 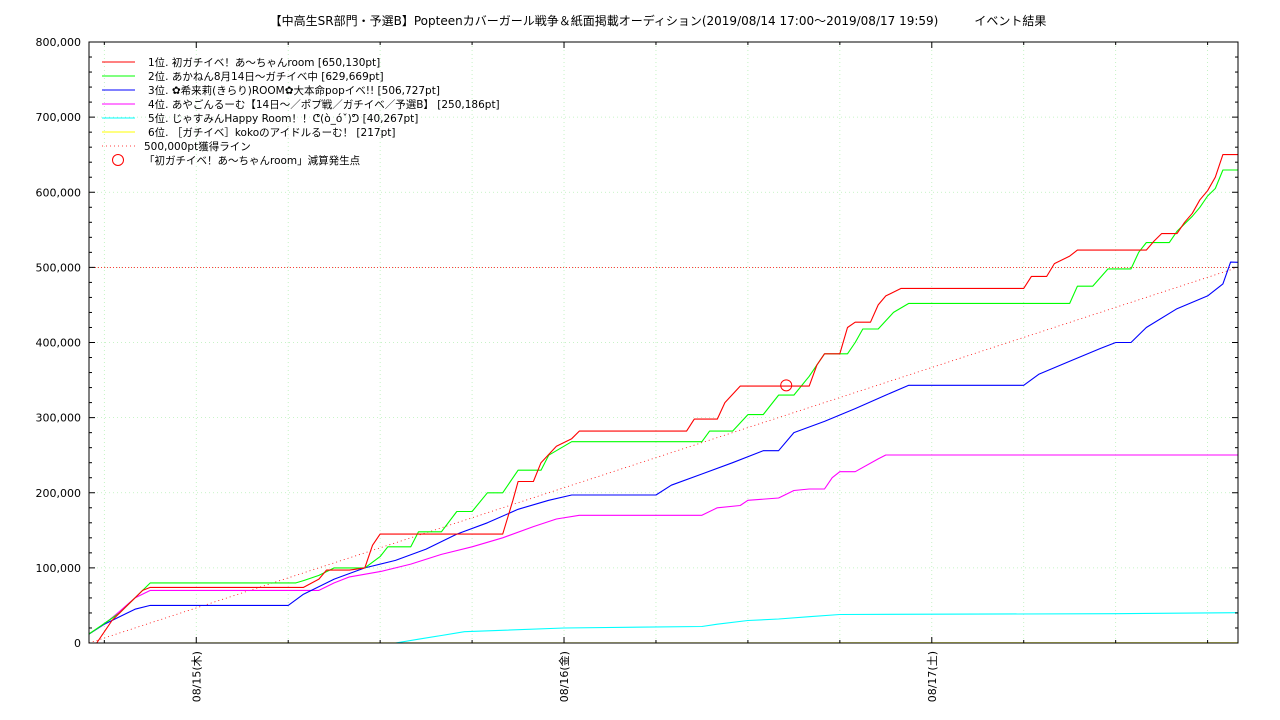 I want to click on y-tick-label: 100,000, so click(x=59, y=568).